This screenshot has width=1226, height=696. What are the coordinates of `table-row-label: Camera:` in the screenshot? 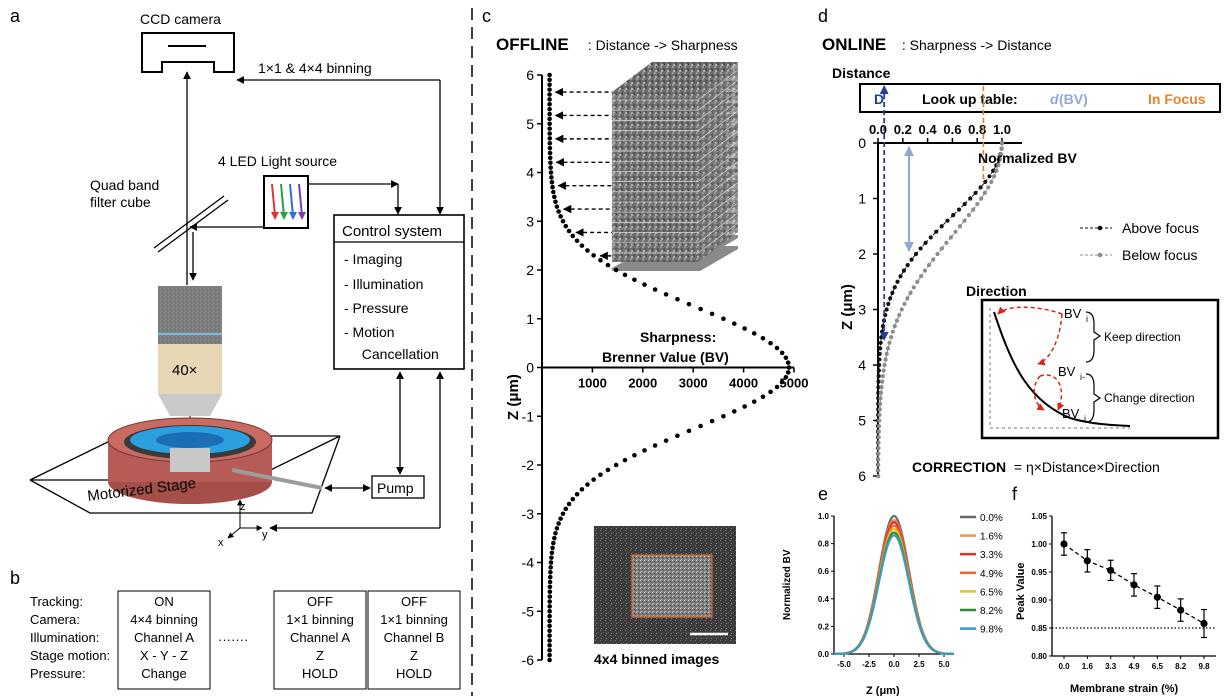 It's located at (55, 619).